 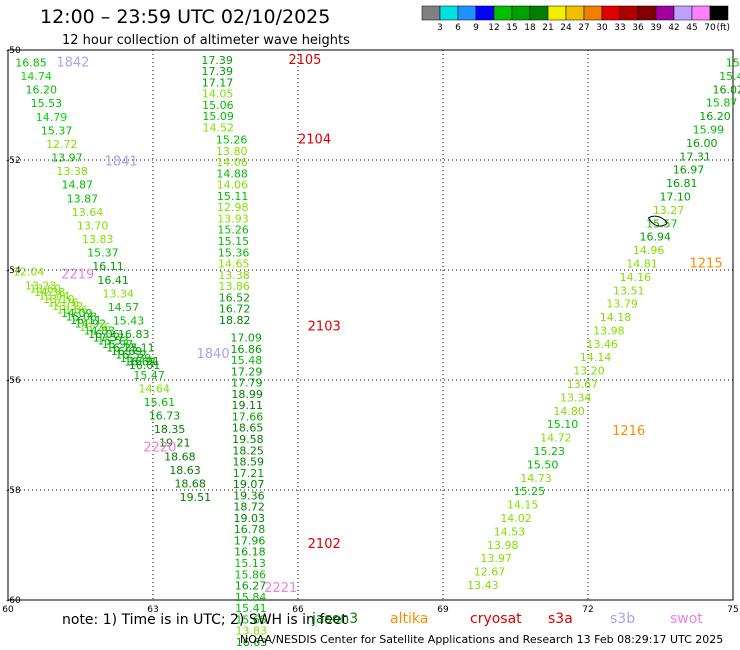 I want to click on wave-height-value: 18.35, so click(x=170, y=429).